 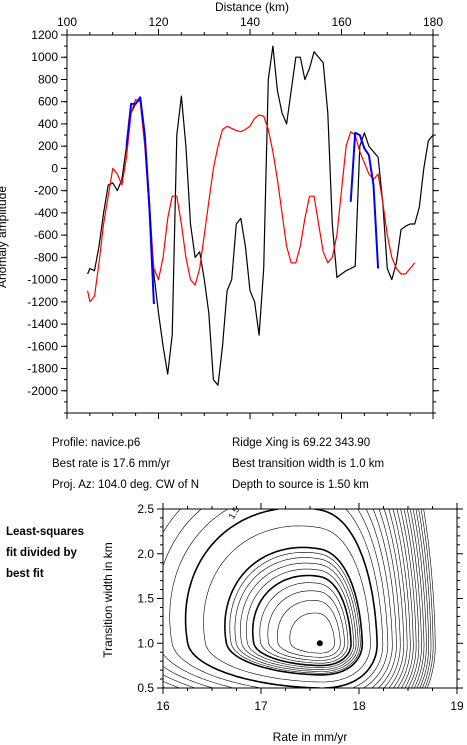 What do you see at coordinates (359, 706) in the screenshot?
I see `bottom-x-tick-label: 18` at bounding box center [359, 706].